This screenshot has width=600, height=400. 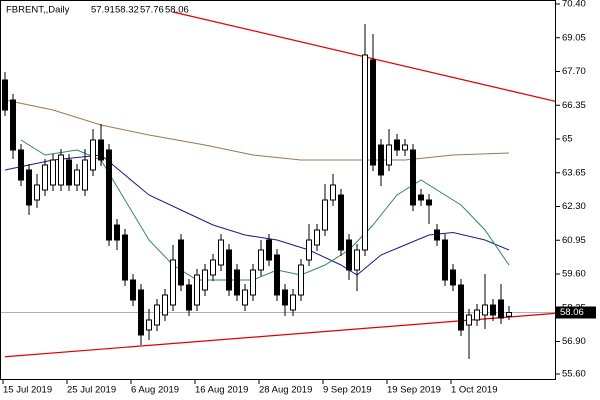 I want to click on x-tick-label: 15 Jul 2019, so click(x=27, y=390).